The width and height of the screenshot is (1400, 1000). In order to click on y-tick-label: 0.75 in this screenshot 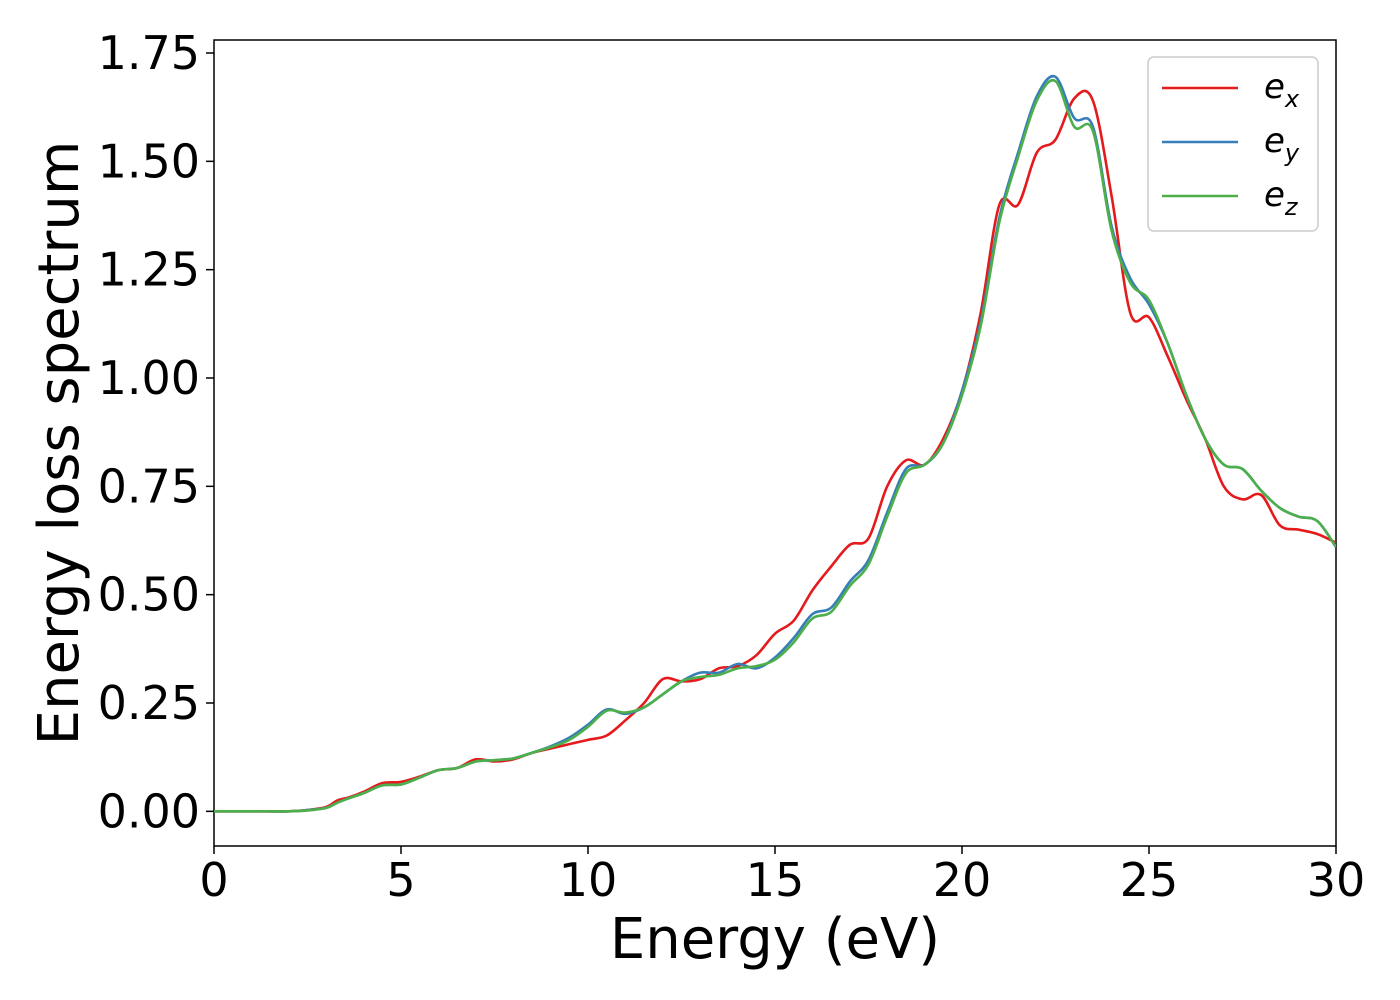, I will do `click(149, 486)`.